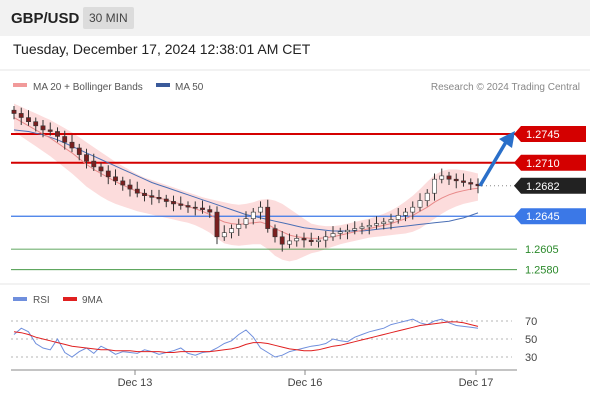 The width and height of the screenshot is (590, 400). What do you see at coordinates (531, 322) in the screenshot?
I see `rsi-tick-70: 70` at bounding box center [531, 322].